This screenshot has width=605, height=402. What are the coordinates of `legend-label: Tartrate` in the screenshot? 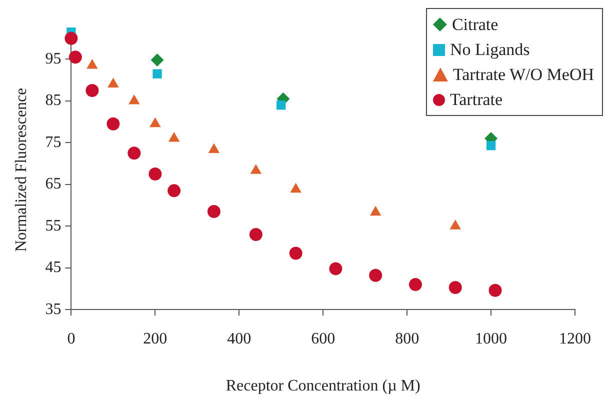 It's located at (476, 100).